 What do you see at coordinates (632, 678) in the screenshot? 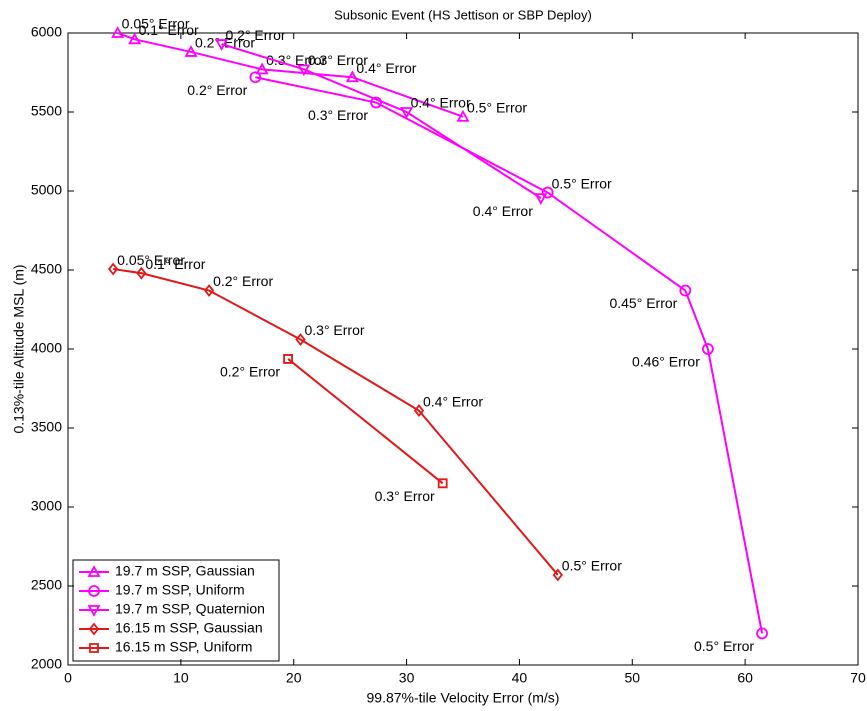
I see `x-tick-label: 50` at bounding box center [632, 678].